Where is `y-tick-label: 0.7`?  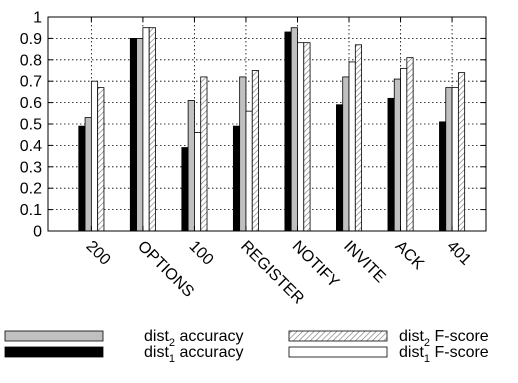
y-tick-label: 0.7 is located at coordinates (31, 82).